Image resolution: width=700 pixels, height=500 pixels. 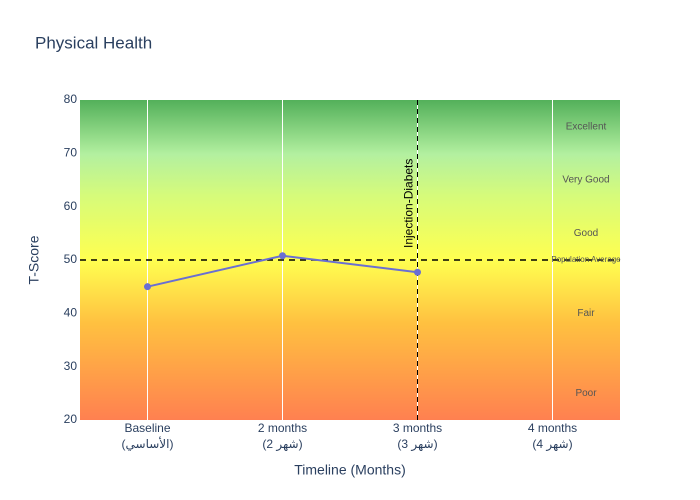 I want to click on y-tick-label: 40, so click(x=71, y=313).